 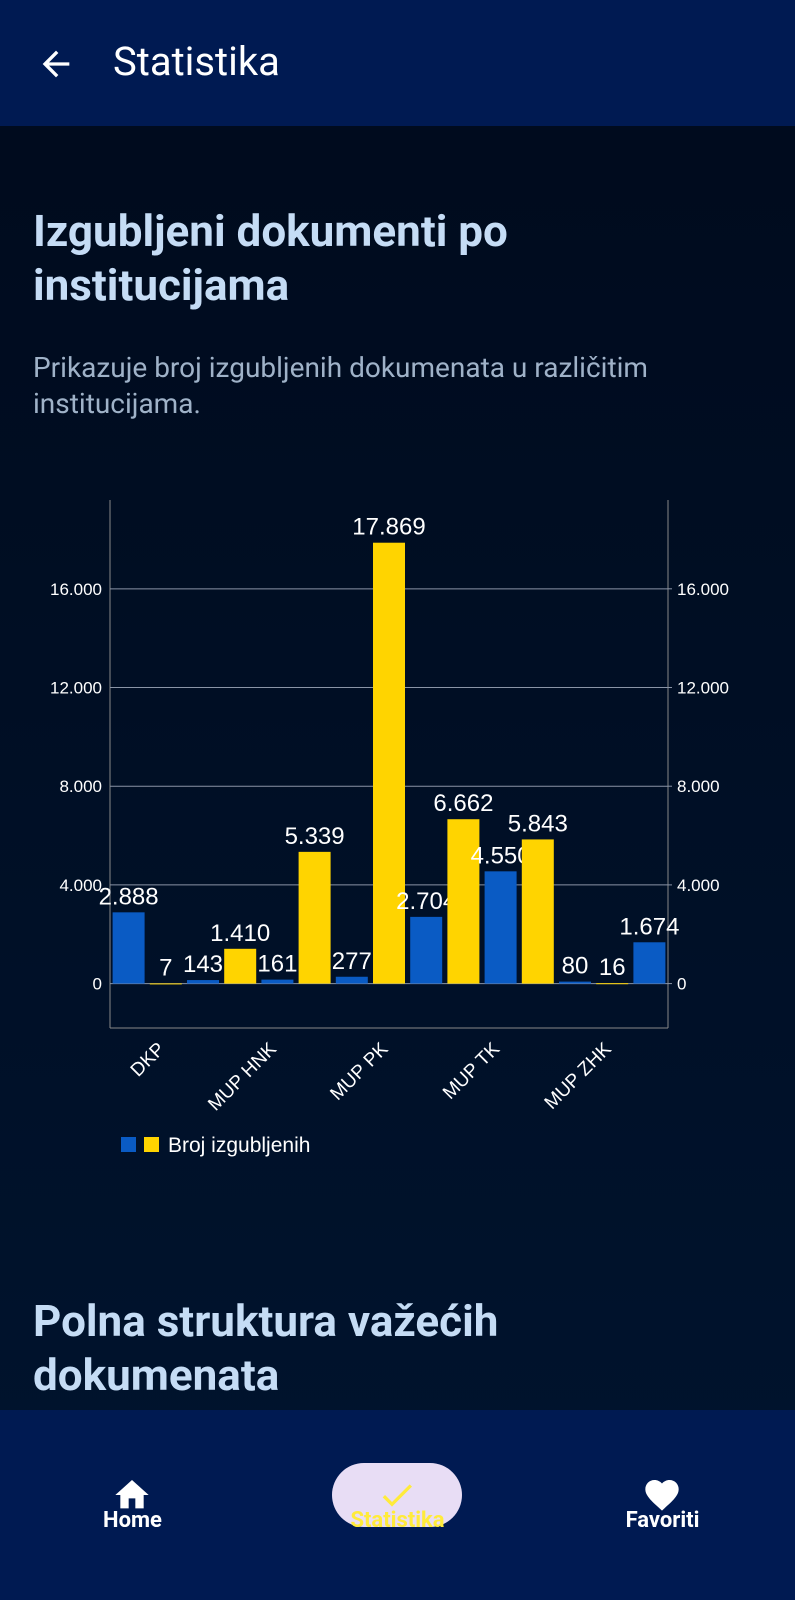 What do you see at coordinates (165, 967) in the screenshot?
I see `data-label: 7` at bounding box center [165, 967].